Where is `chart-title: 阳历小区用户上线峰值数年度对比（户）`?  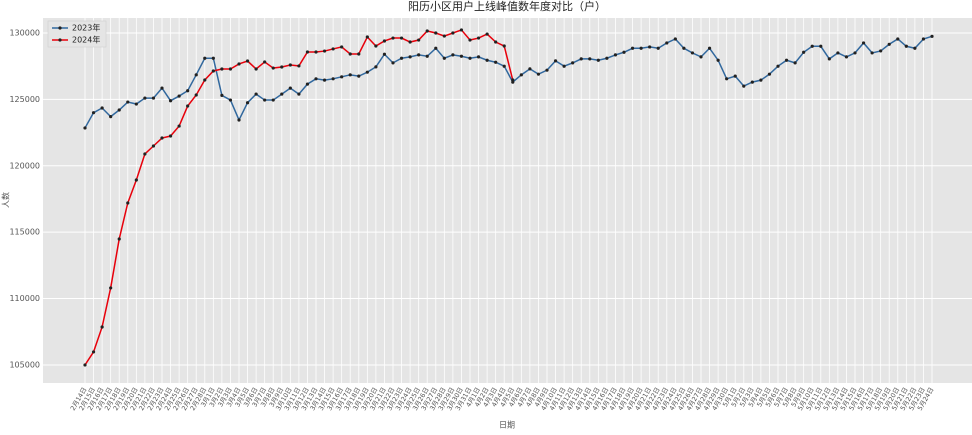
chart-title: 阳历小区用户上线峰值数年度对比（户） is located at coordinates (507, 6).